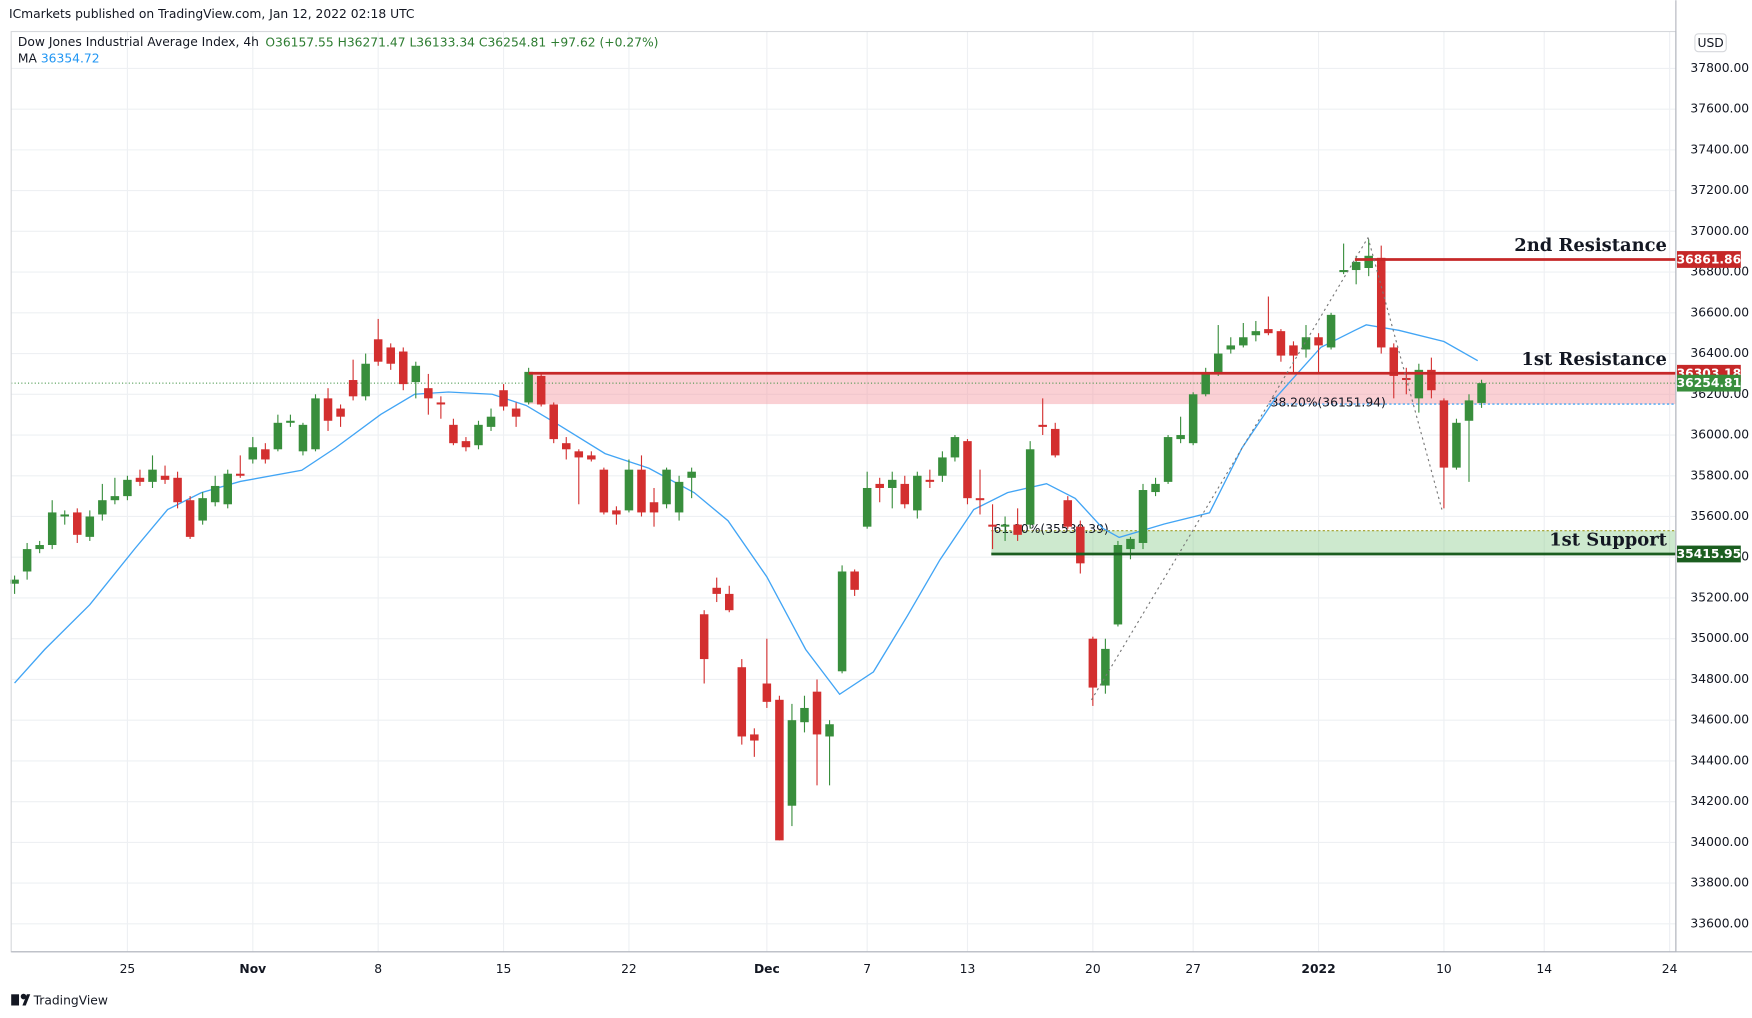 Image resolution: width=1752 pixels, height=1018 pixels. I want to click on y-tick-label: 33600.00, so click(1719, 923).